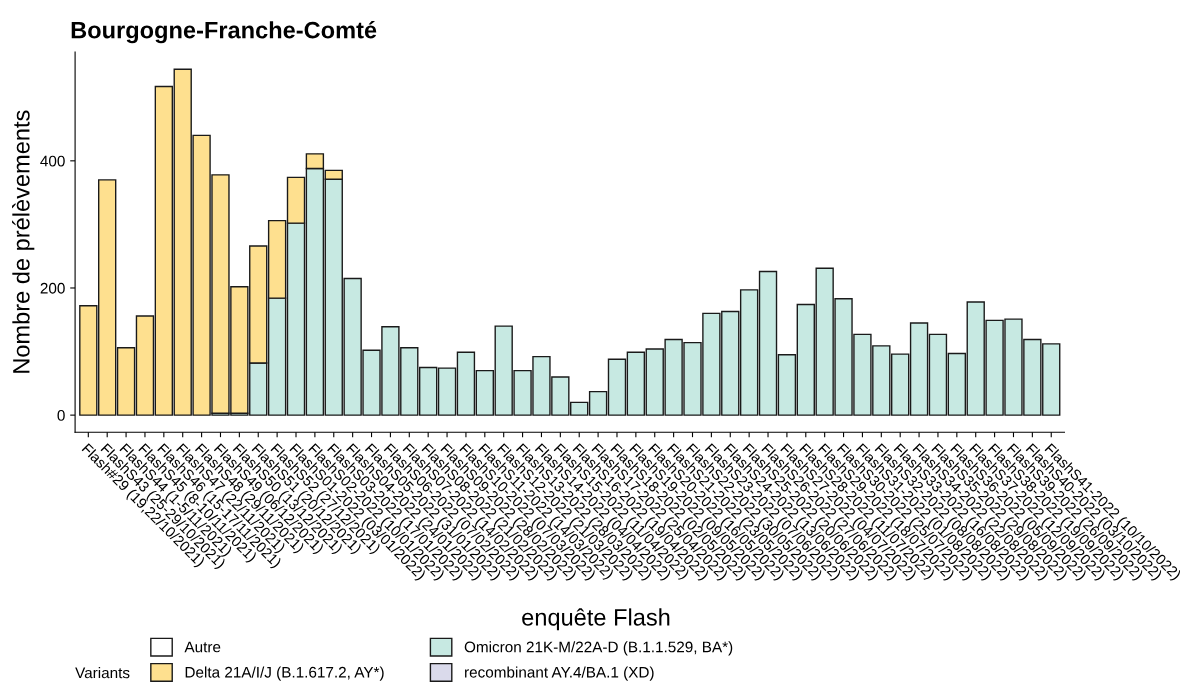  Describe the element at coordinates (284, 673) in the screenshot. I see `legend-label: Delta 21A/I/J (B.1.617.2, AY*)` at that location.